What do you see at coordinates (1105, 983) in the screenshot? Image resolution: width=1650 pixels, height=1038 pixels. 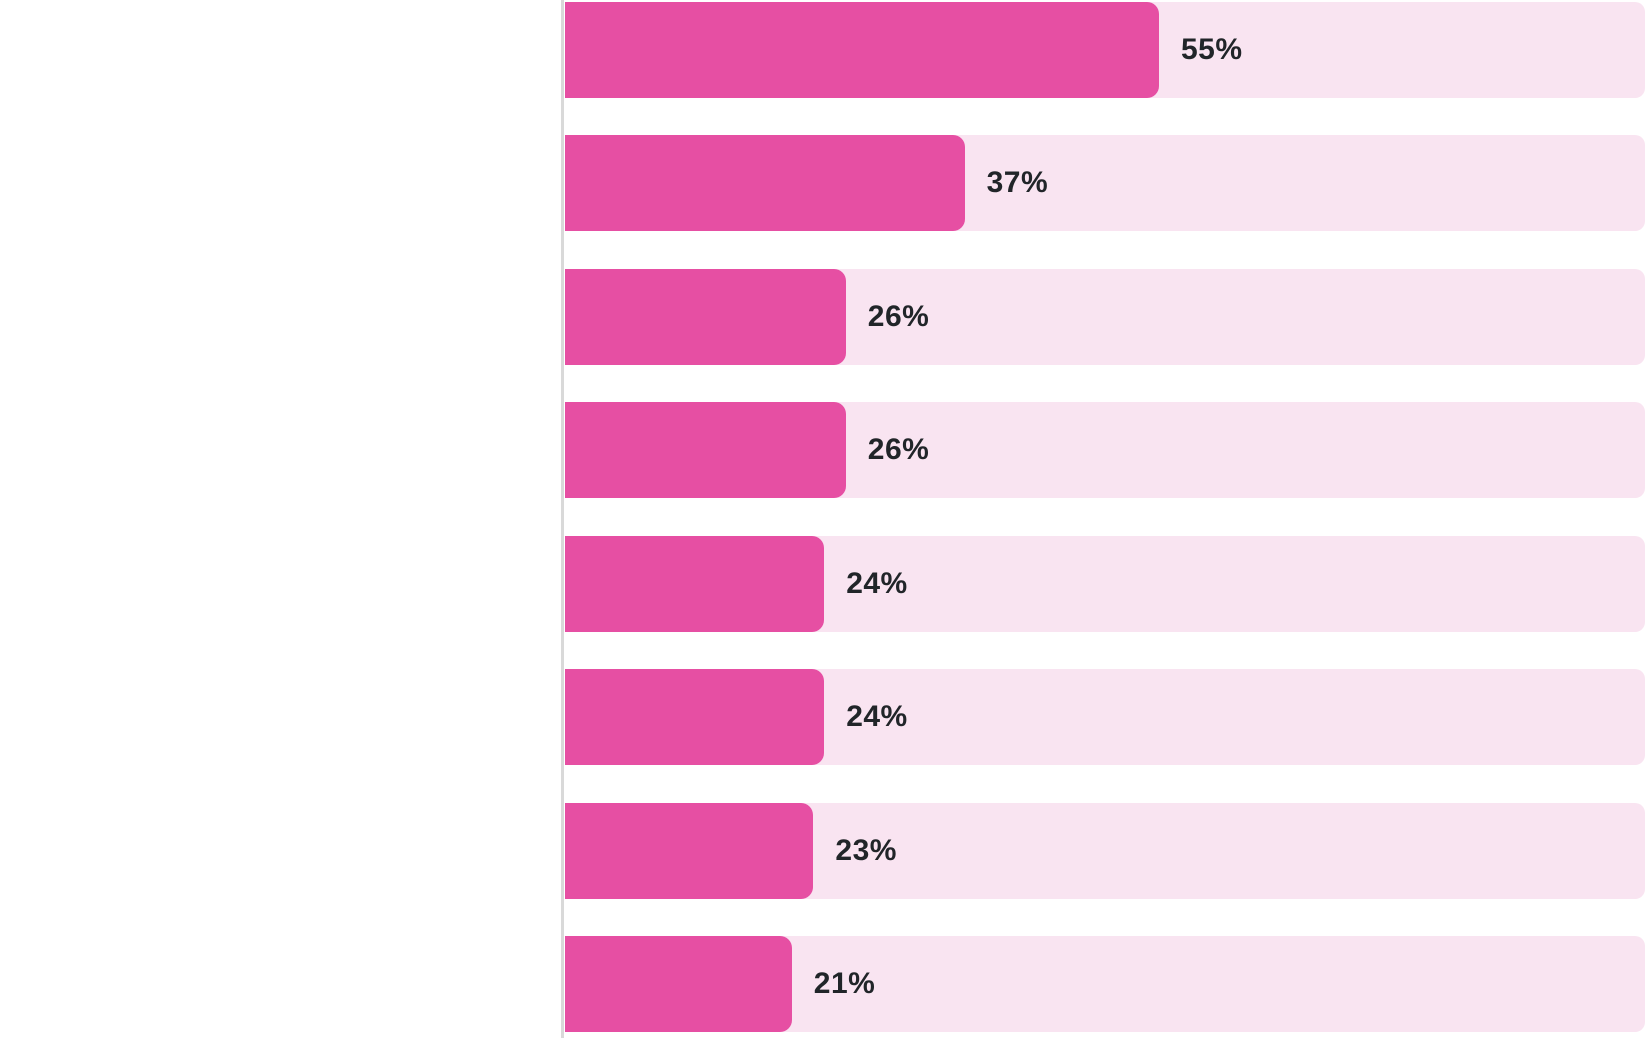 I see `bar-row: 21%` at bounding box center [1105, 983].